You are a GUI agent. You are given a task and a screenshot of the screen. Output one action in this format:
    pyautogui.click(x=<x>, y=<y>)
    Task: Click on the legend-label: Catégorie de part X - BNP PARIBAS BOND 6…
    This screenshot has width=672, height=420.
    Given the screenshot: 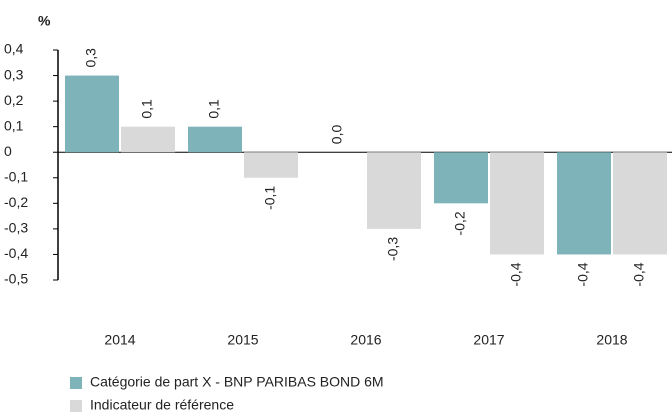 What is the action you would take?
    pyautogui.click(x=237, y=382)
    